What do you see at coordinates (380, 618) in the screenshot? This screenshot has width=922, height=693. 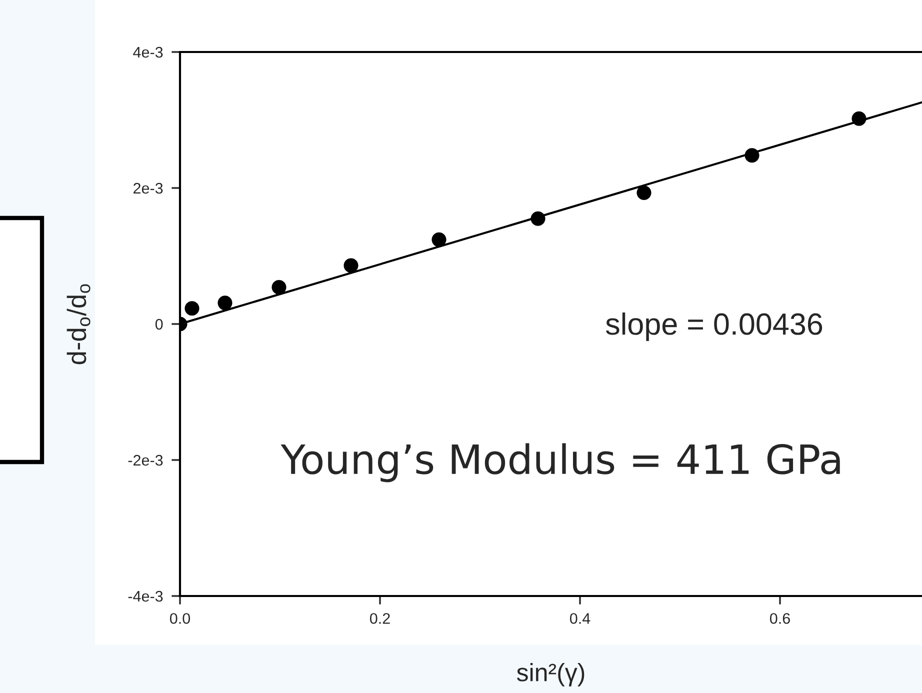 I see `x-tick-label: 0.2` at bounding box center [380, 618].